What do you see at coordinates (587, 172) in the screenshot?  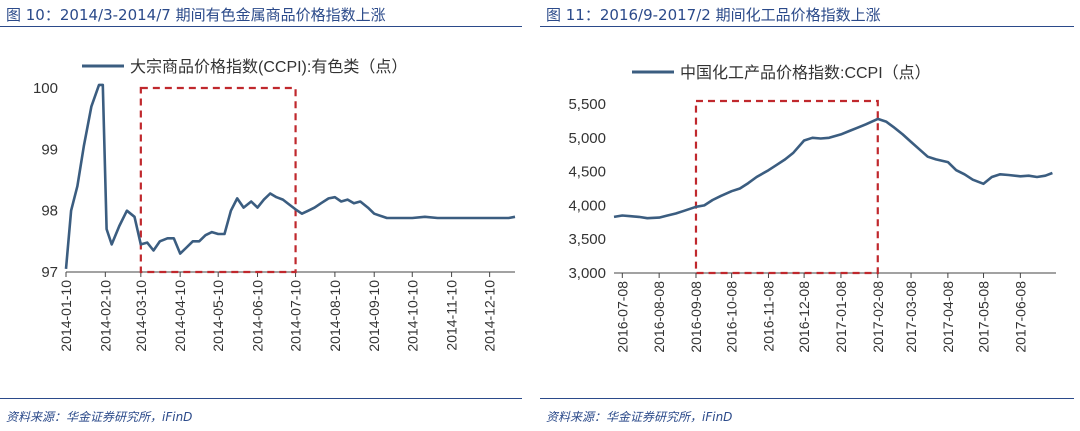 I see `y-tick-label: 4,500` at bounding box center [587, 172].